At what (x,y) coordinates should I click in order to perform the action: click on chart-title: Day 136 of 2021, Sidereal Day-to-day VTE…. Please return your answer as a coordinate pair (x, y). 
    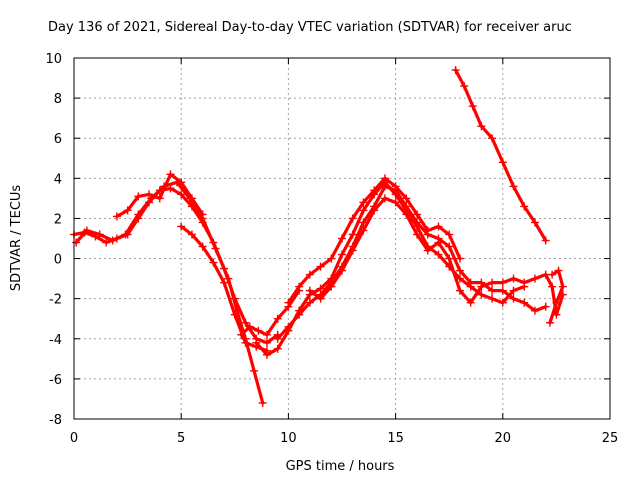
    Looking at the image, I should click on (310, 27).